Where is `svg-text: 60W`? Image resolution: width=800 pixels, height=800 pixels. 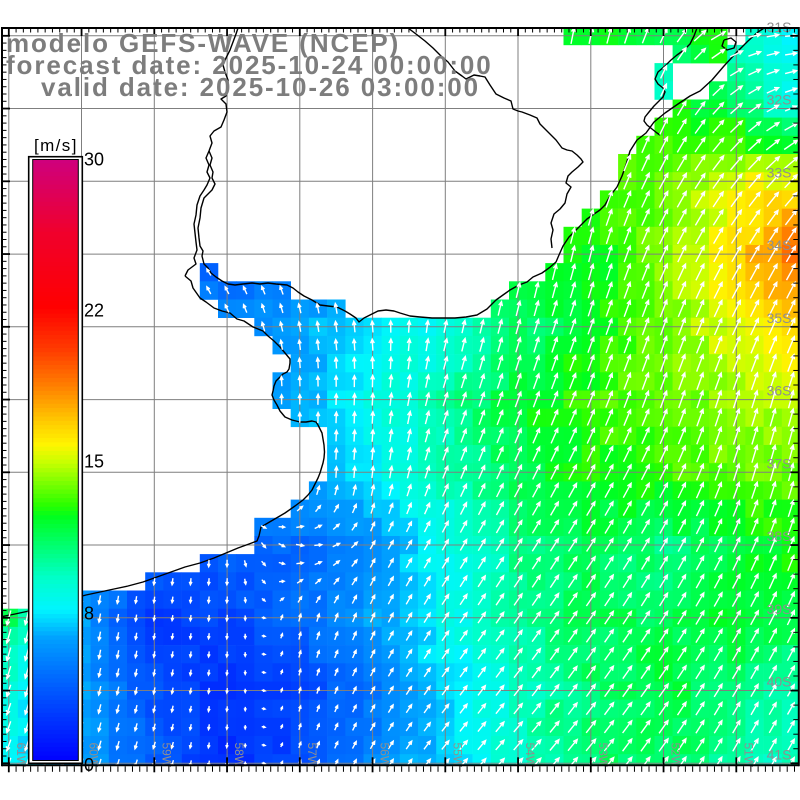
svg-text: 60W is located at coordinates (94, 755).